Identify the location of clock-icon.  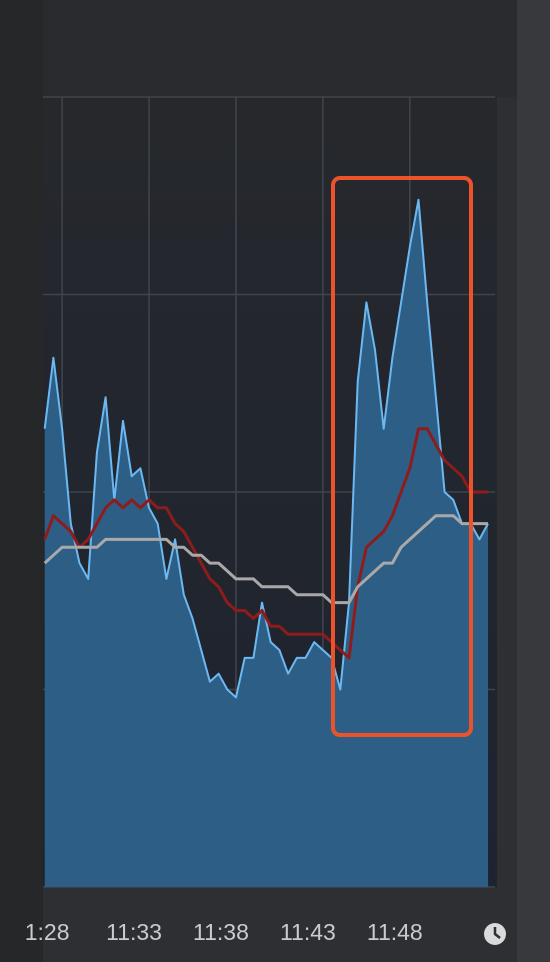
(495, 934).